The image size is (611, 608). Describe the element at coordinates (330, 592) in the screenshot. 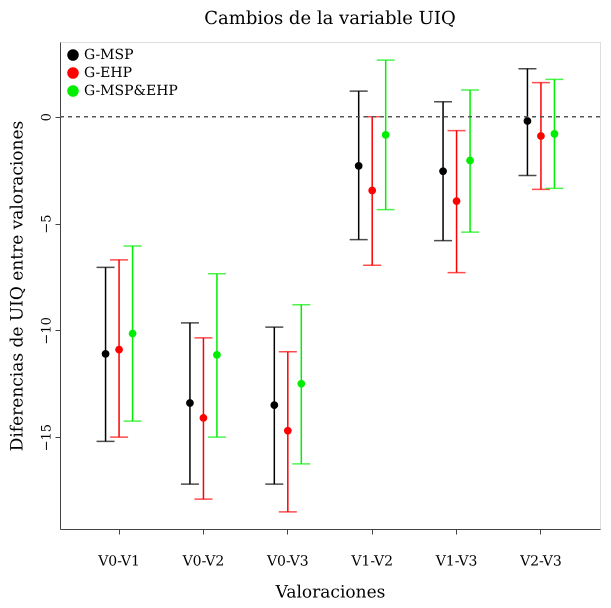

I see `x-axis-title: Valoraciones` at that location.